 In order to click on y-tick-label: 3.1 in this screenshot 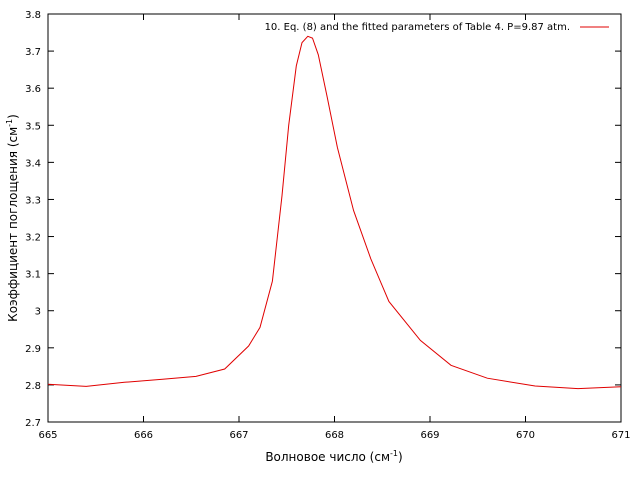, I will do `click(33, 275)`.